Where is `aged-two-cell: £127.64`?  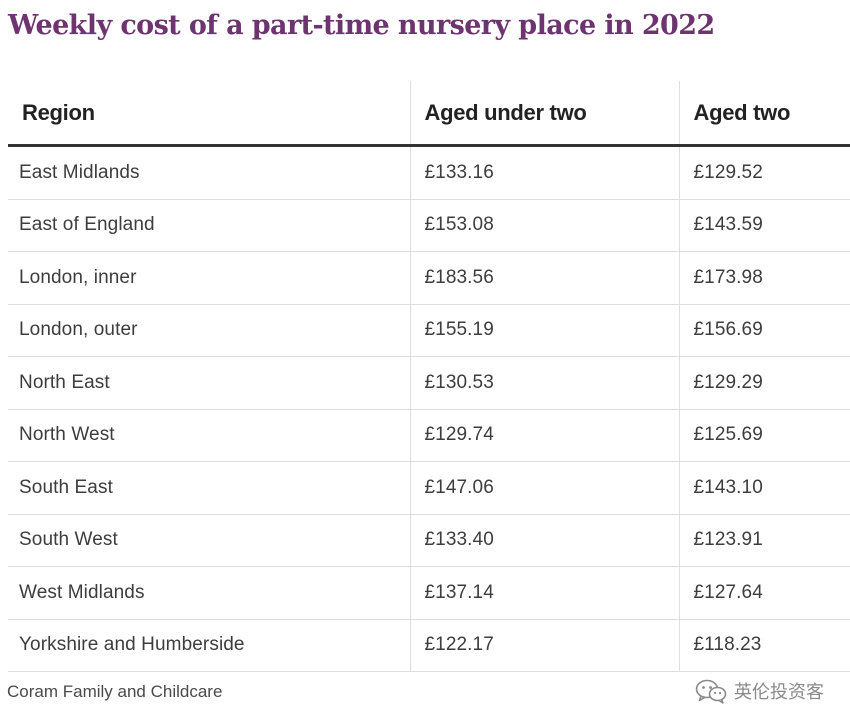 aged-two-cell: £127.64 is located at coordinates (764, 593).